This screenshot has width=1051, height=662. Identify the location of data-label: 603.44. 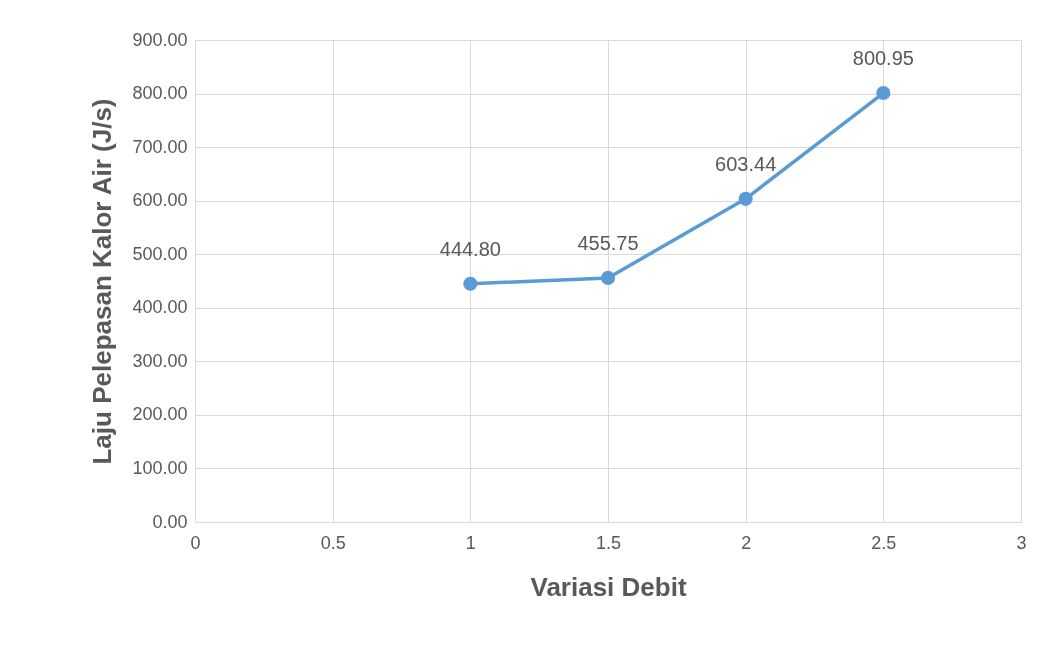
(746, 163).